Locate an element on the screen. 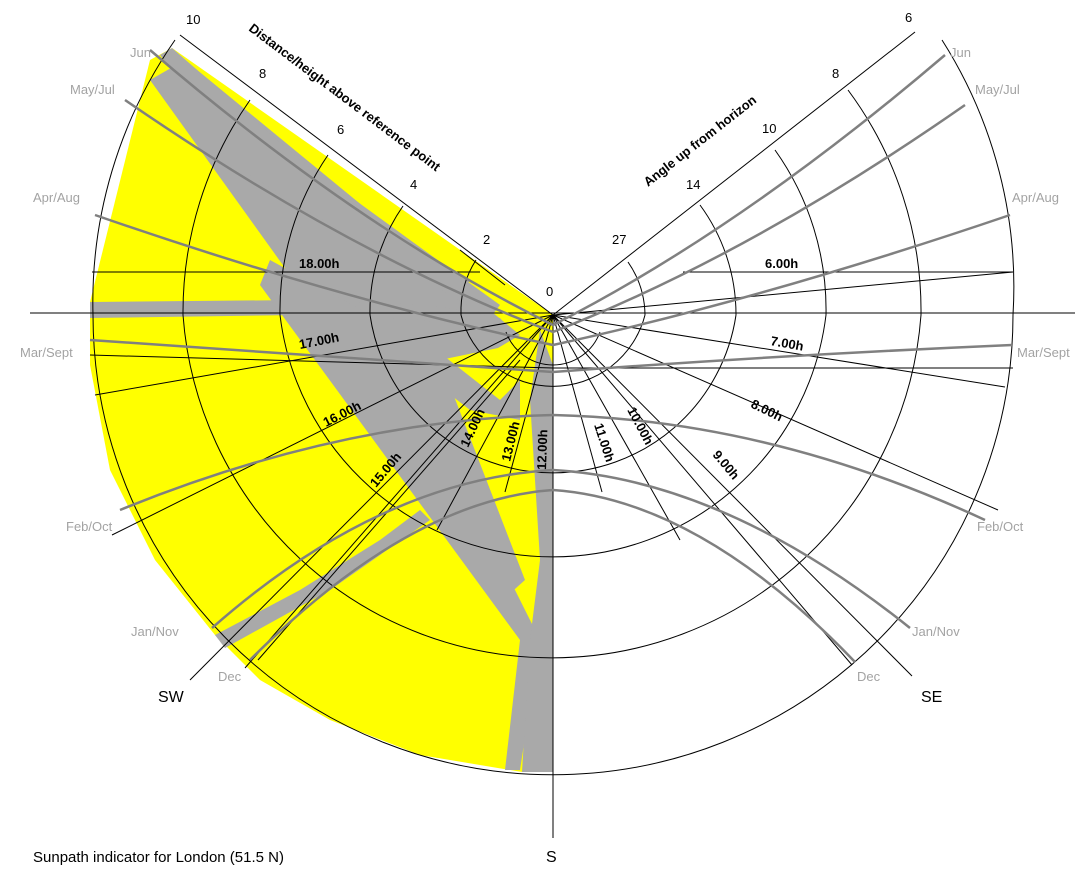 This screenshot has height=869, width=1091. month-right-feb-oct: Feb/Oct is located at coordinates (1000, 526).